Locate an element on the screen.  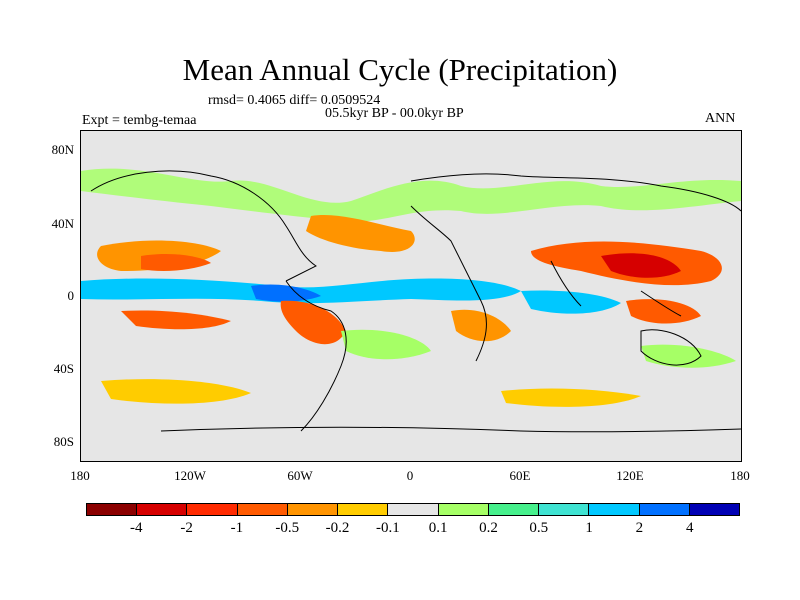
colorbar-label: 0.2 is located at coordinates (488, 528).